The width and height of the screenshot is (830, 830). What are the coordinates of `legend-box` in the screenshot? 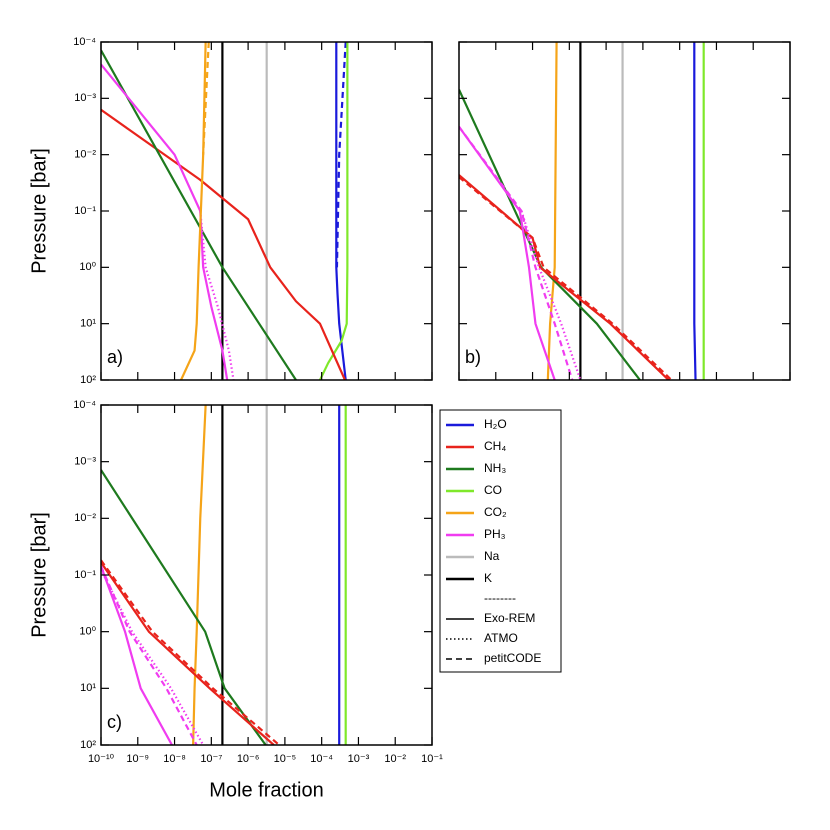 It's located at (500, 541).